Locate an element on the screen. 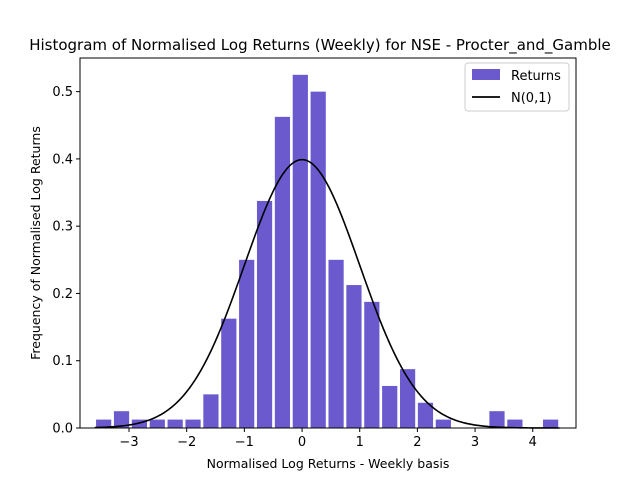  x-axis-ticks: −3 −2 −1 0 1 2 3 4 is located at coordinates (328, 439).